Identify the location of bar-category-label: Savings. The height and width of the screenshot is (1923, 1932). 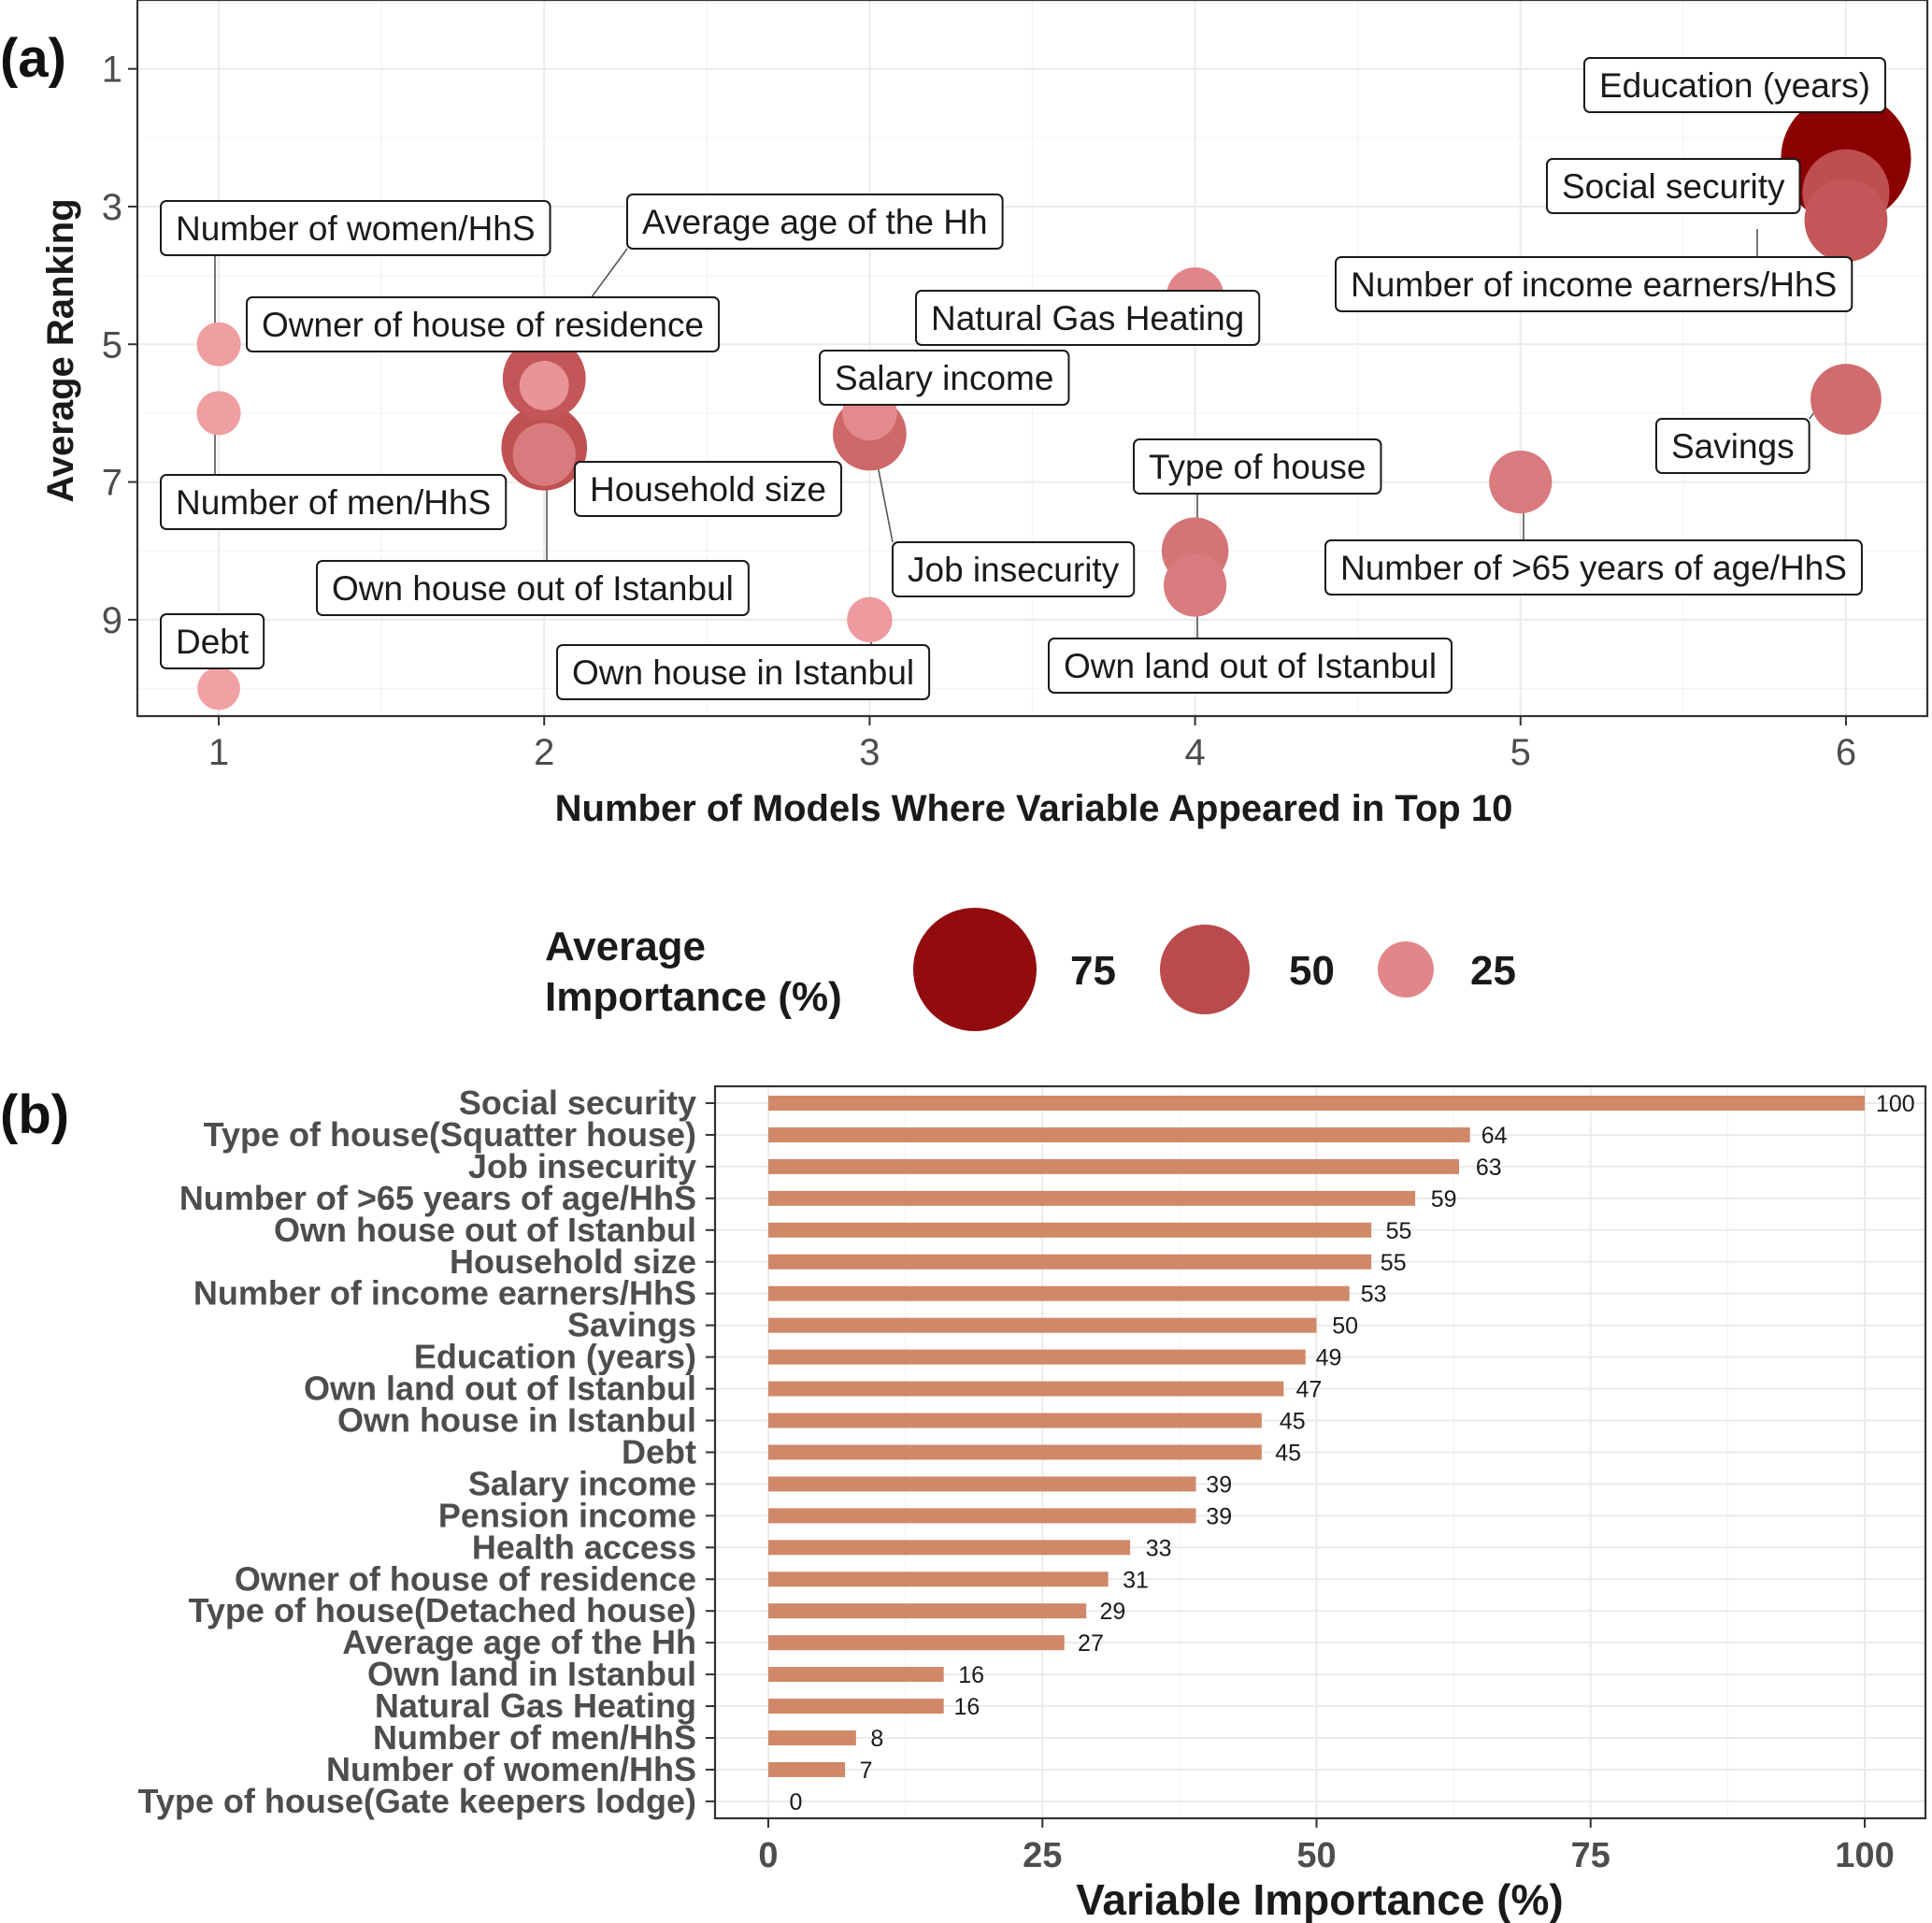
(631, 1325).